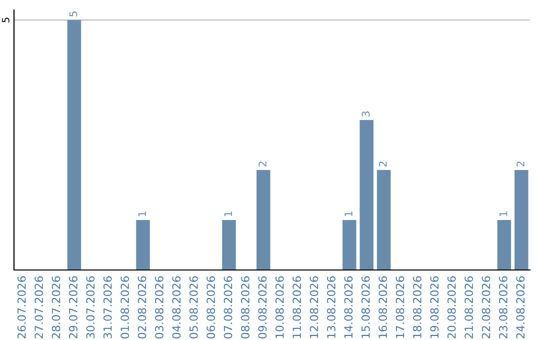  I want to click on x-tick-label: 03.08.2026, so click(159, 307).